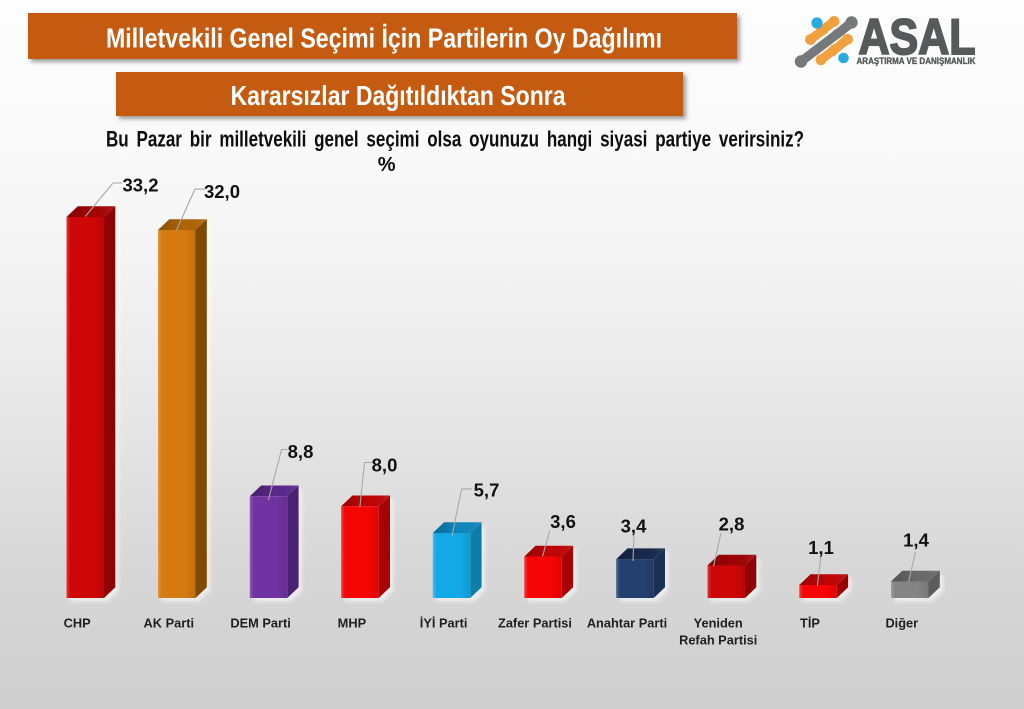  I want to click on svg-text: Diğer, so click(901, 623).